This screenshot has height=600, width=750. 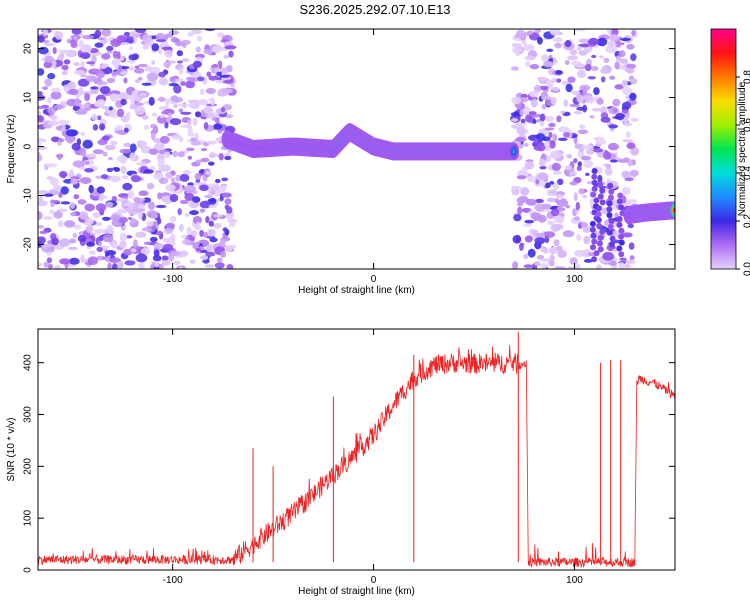 What do you see at coordinates (28, 466) in the screenshot?
I see `y-tick-label: 200` at bounding box center [28, 466].